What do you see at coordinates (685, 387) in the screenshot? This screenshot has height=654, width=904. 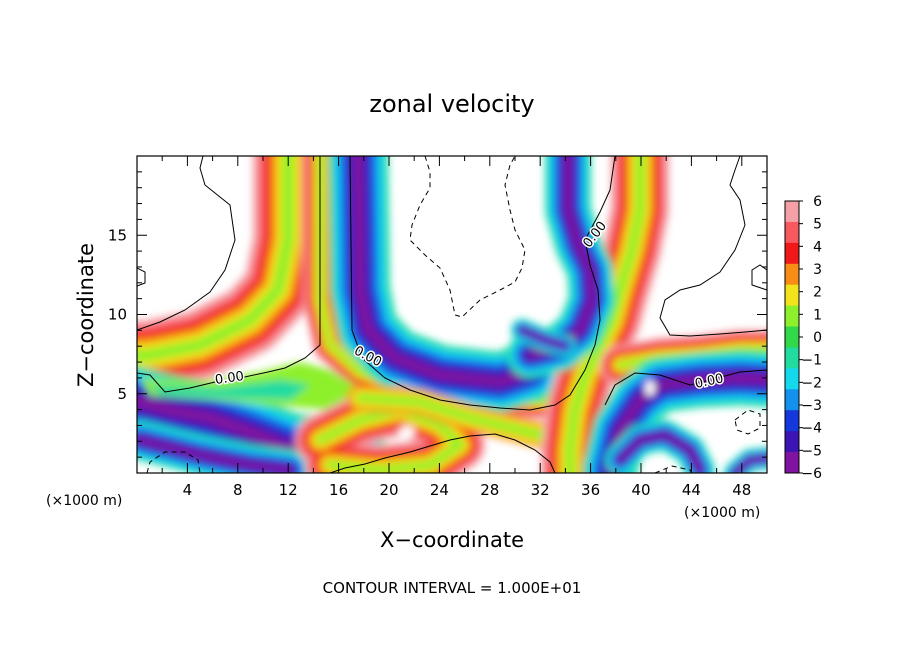 I see `zero-contour-right` at bounding box center [685, 387].